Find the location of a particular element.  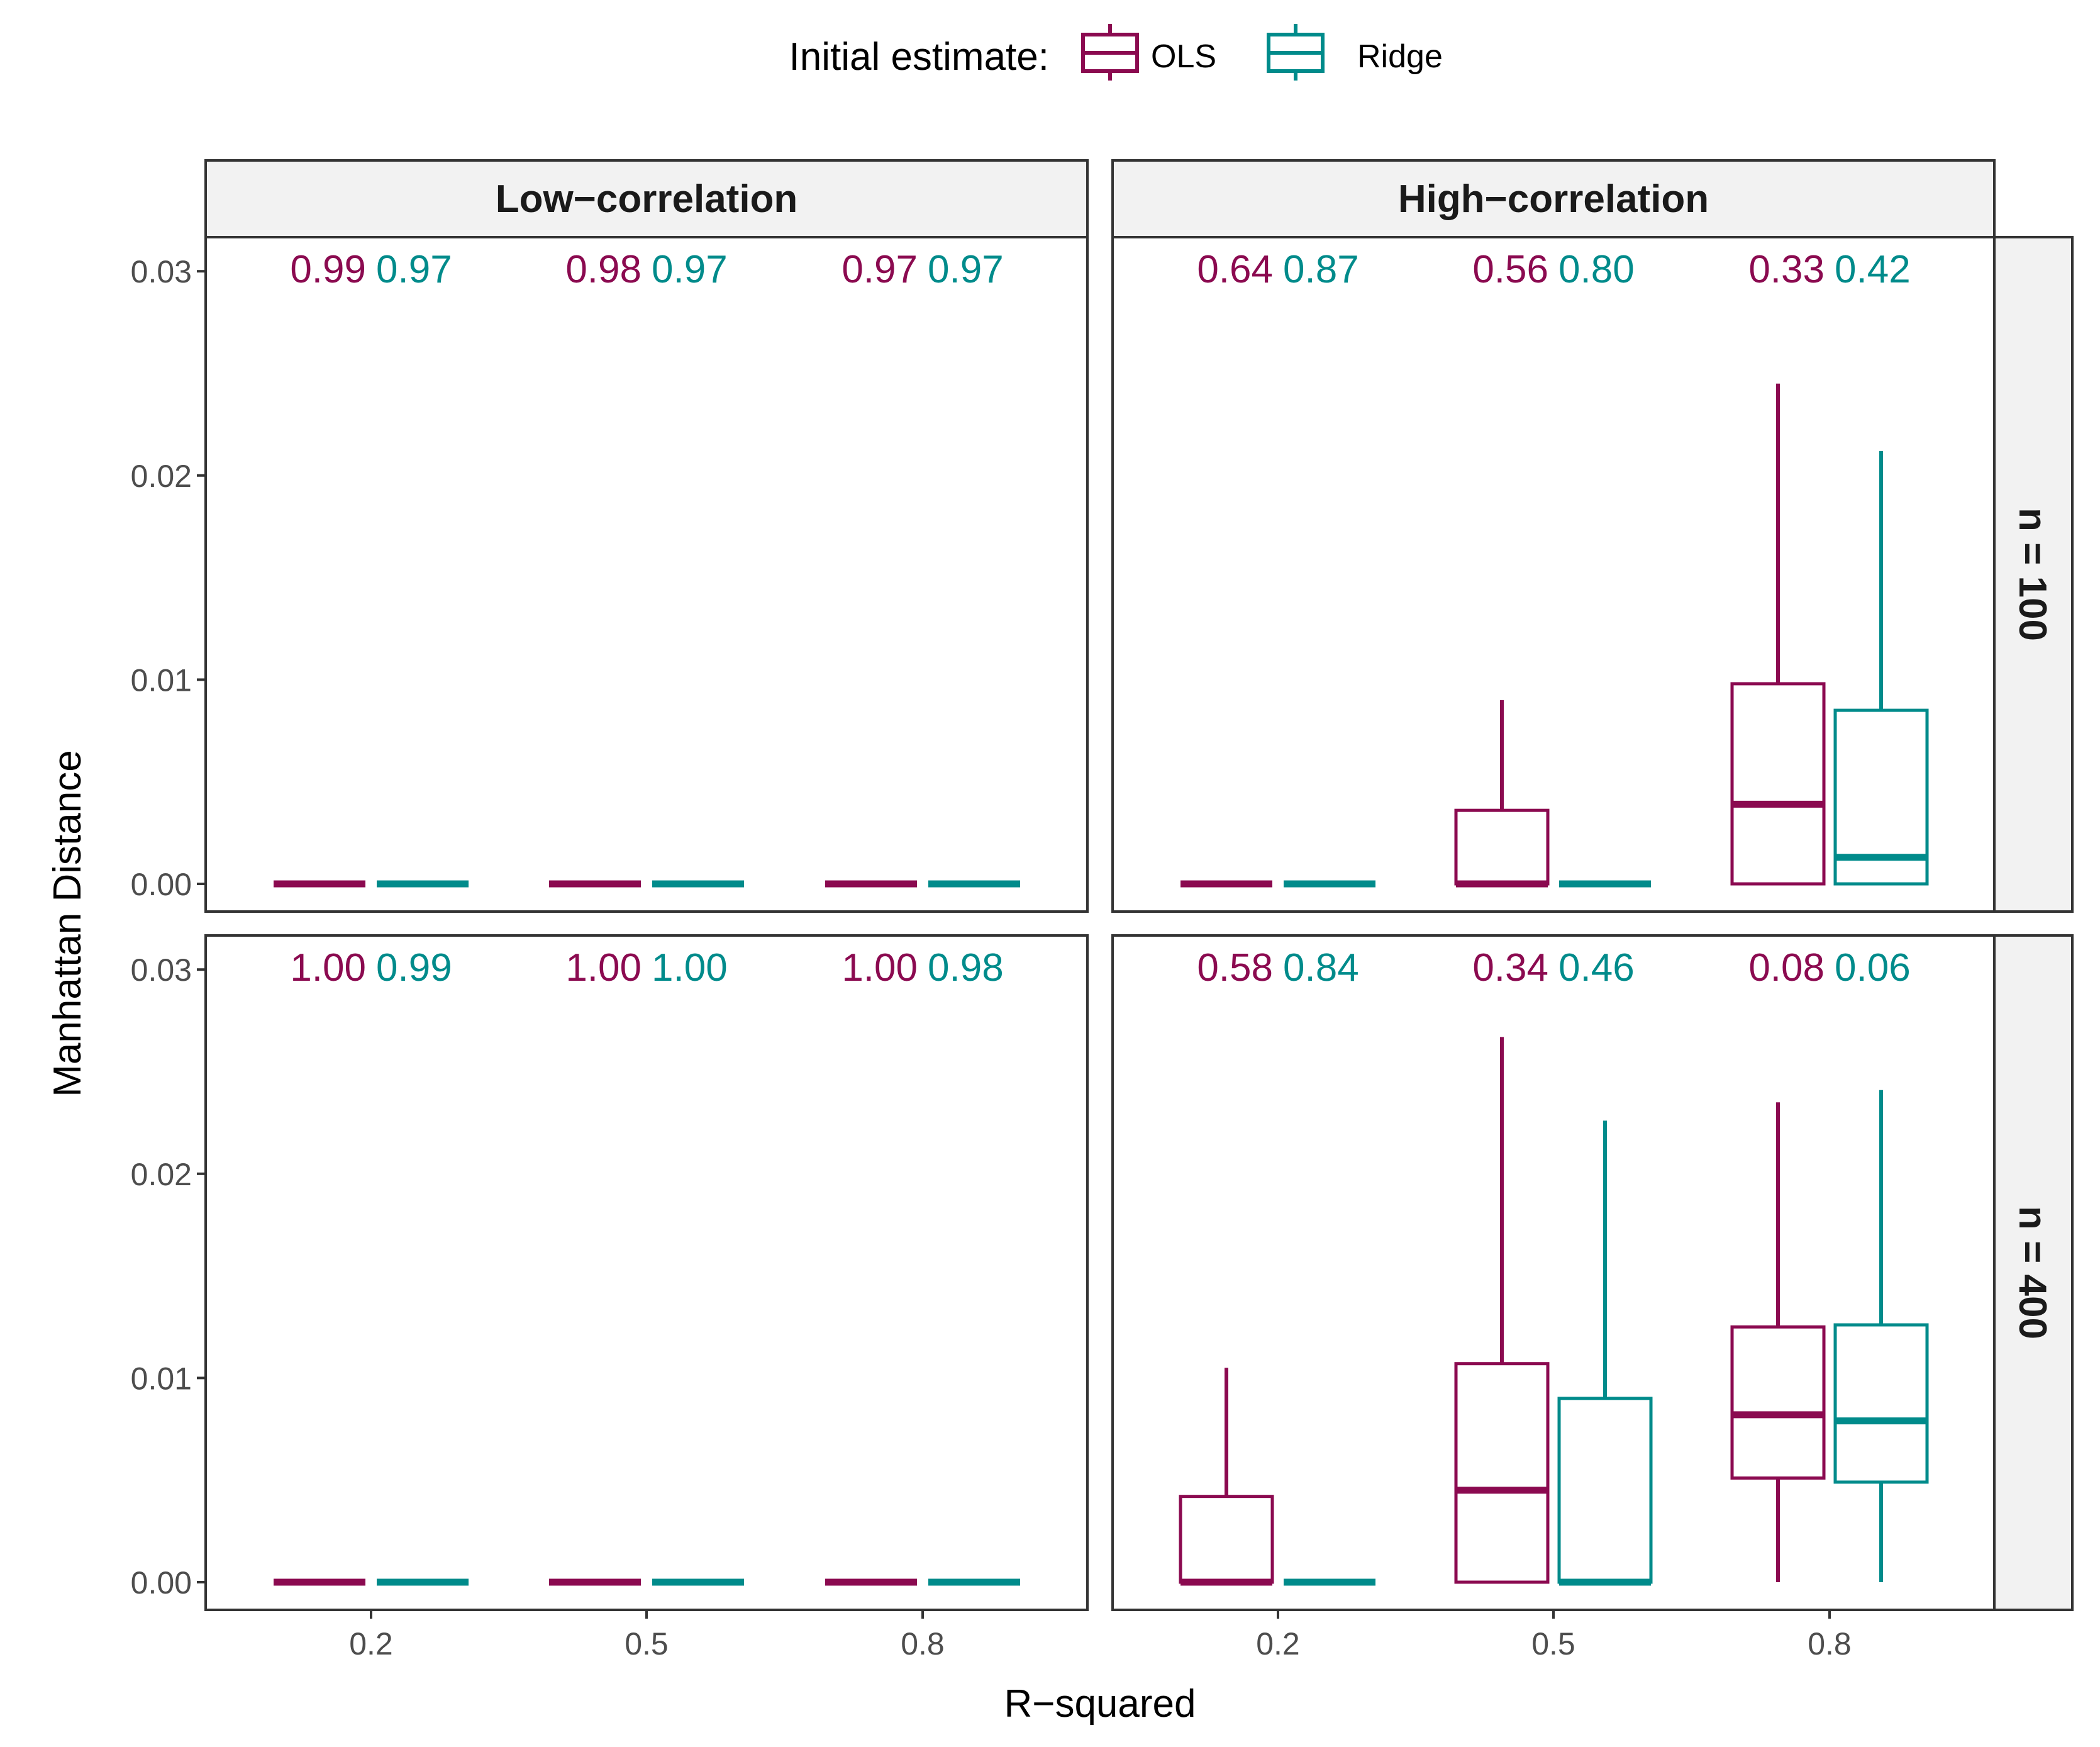

proportion-label-ridge: 0.84 is located at coordinates (1321, 968).